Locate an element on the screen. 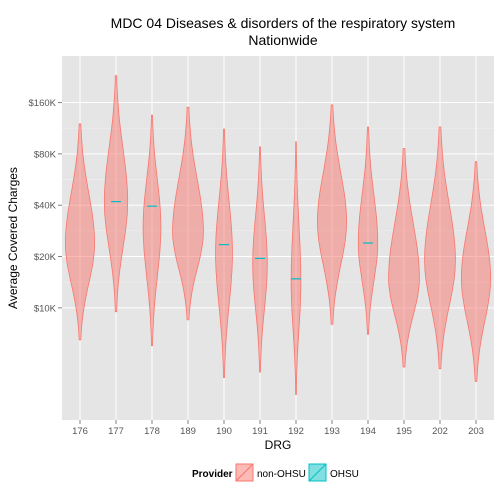  x-tick-label: 177 is located at coordinates (116, 431).